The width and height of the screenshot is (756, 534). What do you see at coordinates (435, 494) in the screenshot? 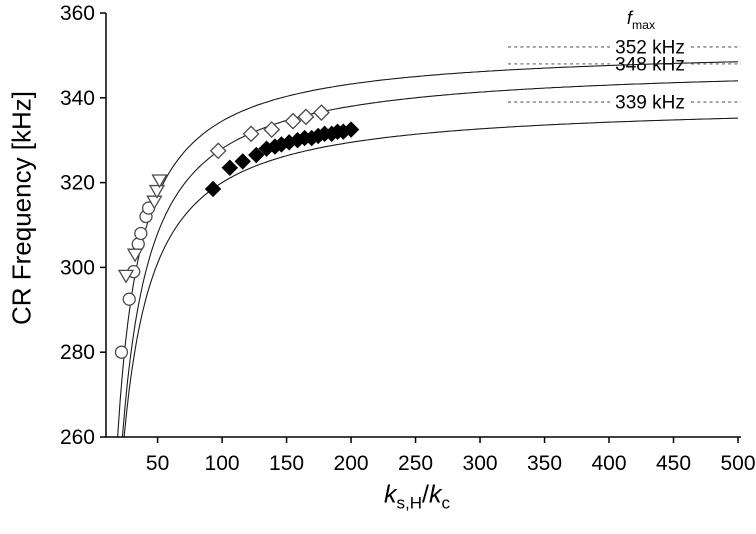
I see `x-axis-symbol-denominator: k` at bounding box center [435, 494].